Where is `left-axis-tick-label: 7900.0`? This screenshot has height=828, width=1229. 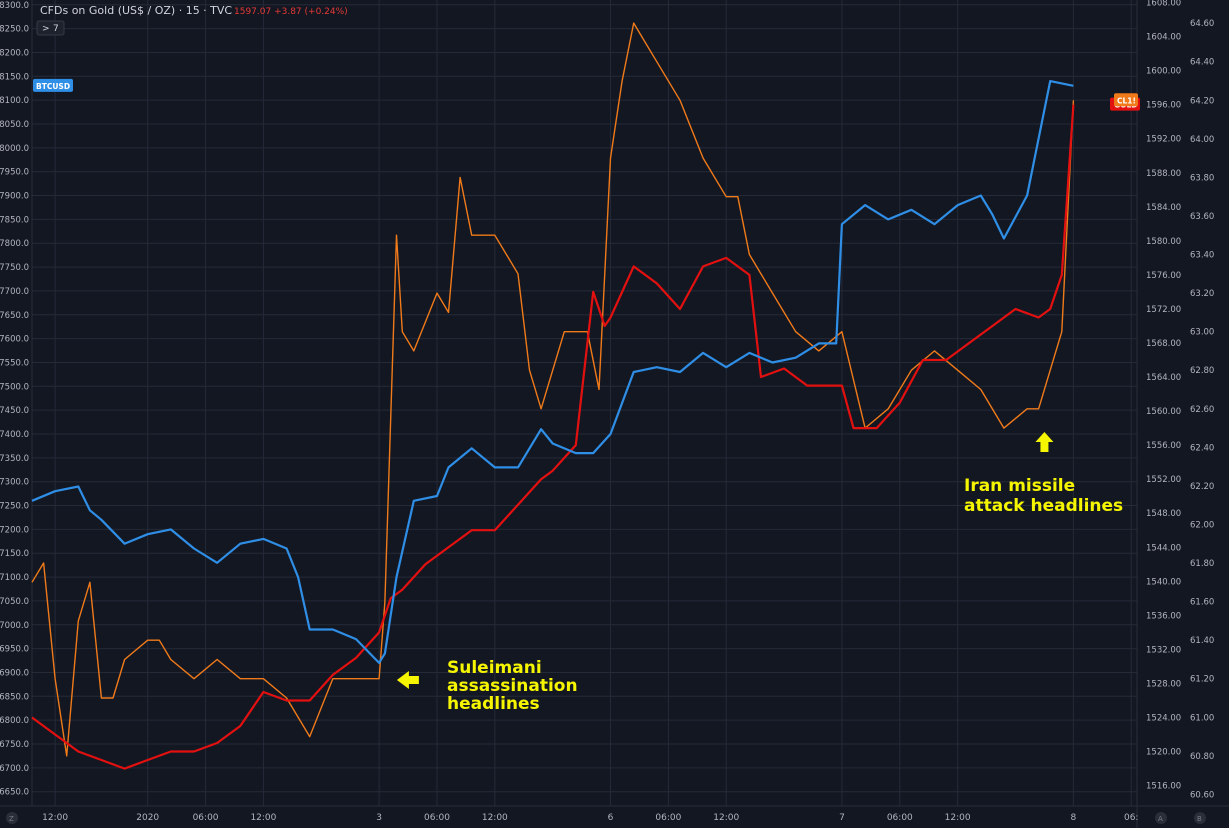
left-axis-tick-label: 7900.0 is located at coordinates (14, 197).